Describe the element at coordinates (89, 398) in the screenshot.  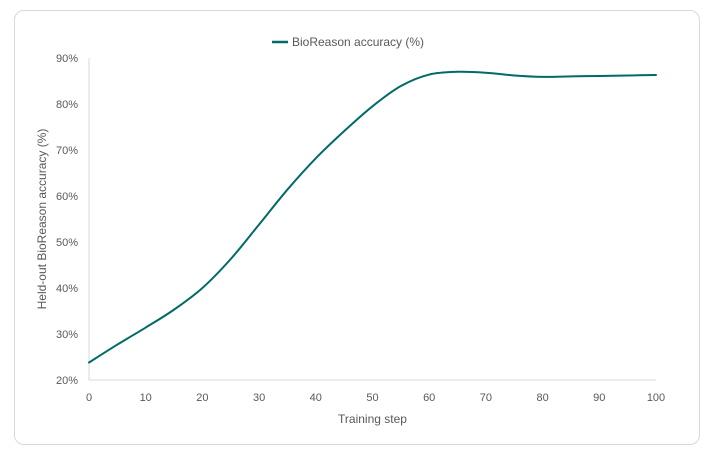
I see `x-tick-label: 0` at that location.